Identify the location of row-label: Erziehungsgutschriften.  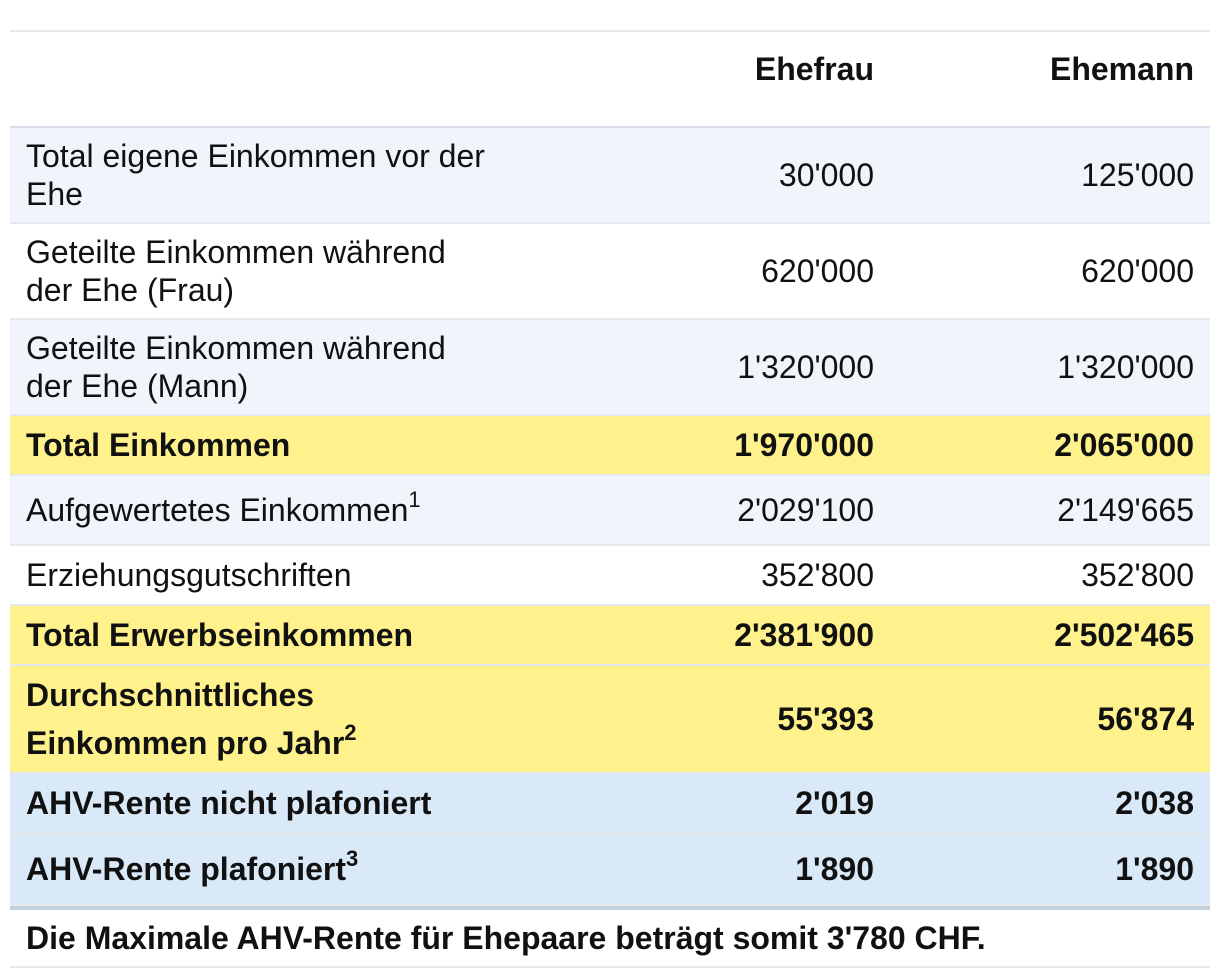
(189, 575).